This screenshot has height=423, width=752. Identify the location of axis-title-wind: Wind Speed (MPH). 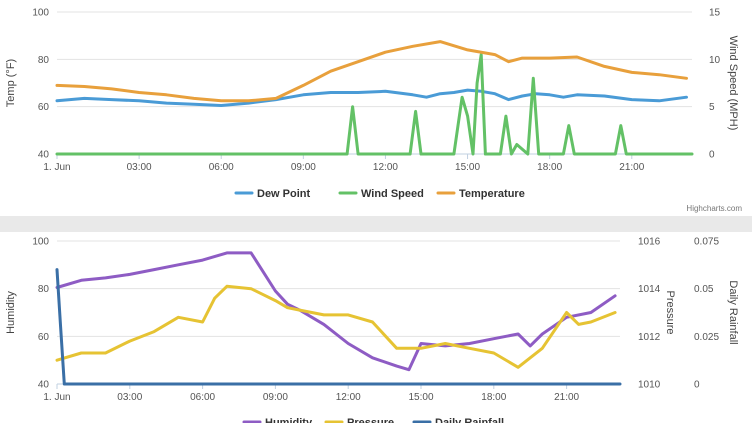
(733, 83).